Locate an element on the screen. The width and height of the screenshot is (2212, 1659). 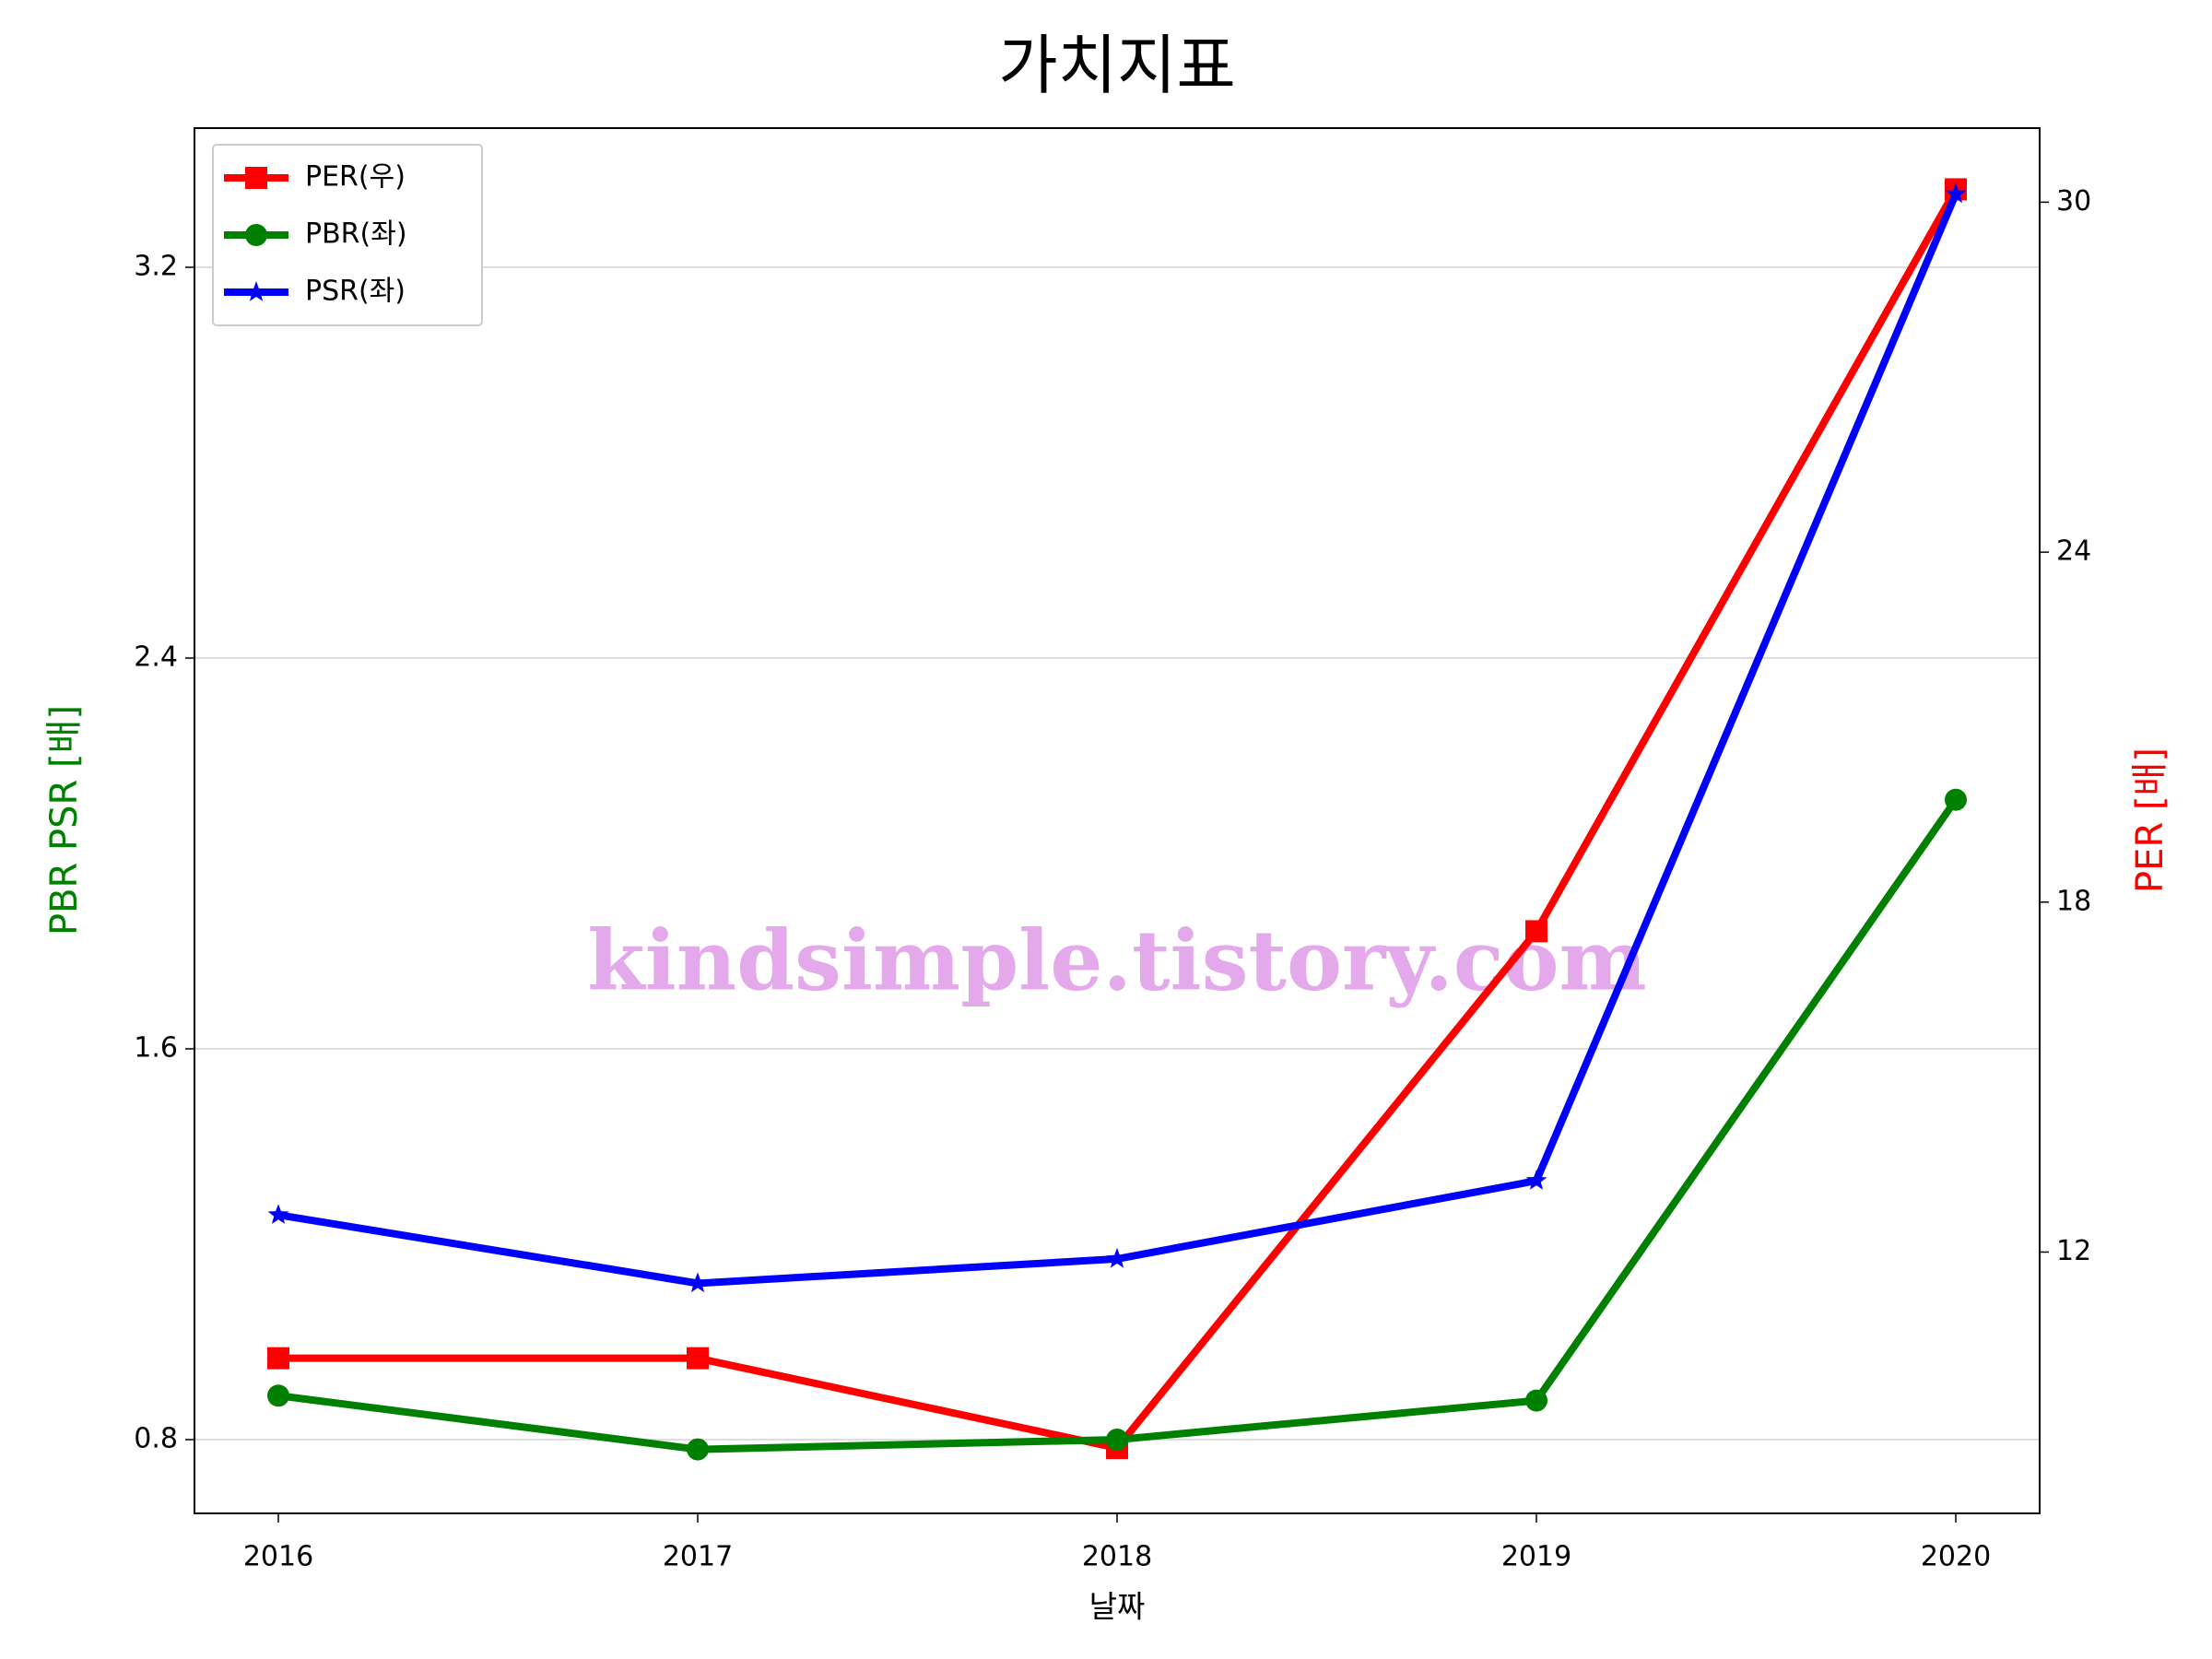
y-tick-label: 0.8 is located at coordinates (156, 1438).